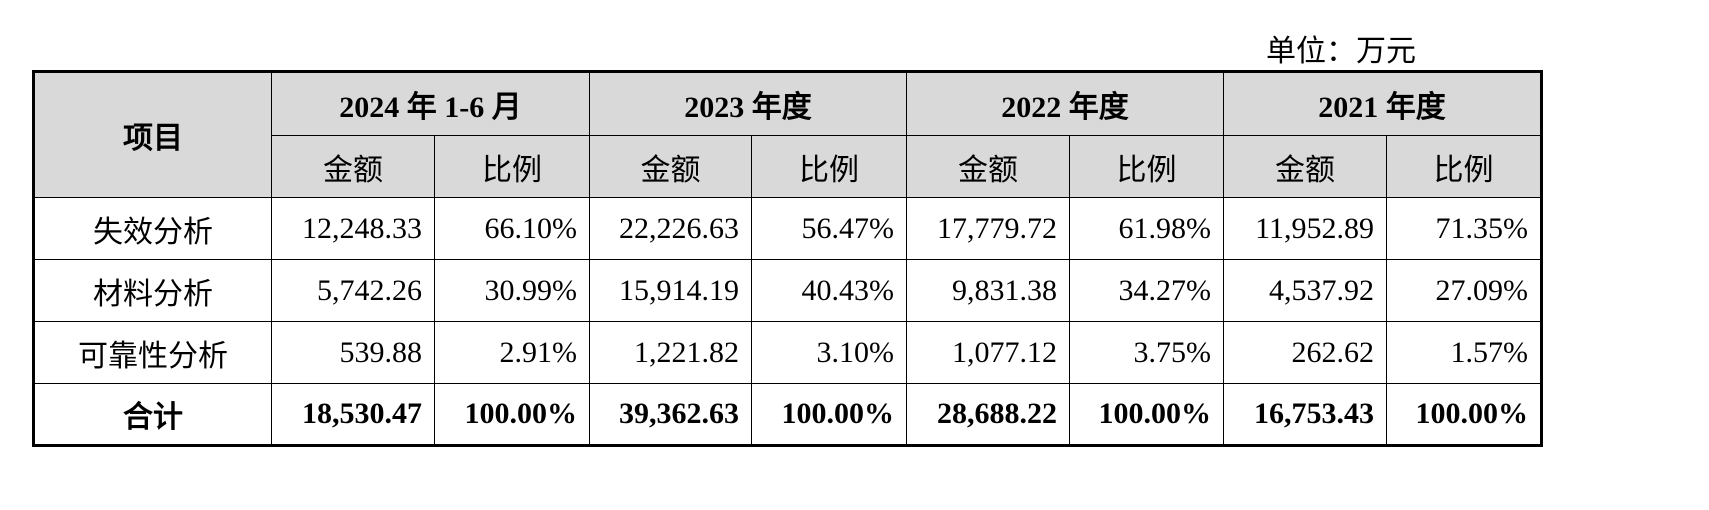 This screenshot has width=1709, height=510. Describe the element at coordinates (988, 228) in the screenshot. I see `amount-cell: 17,779.72` at that location.